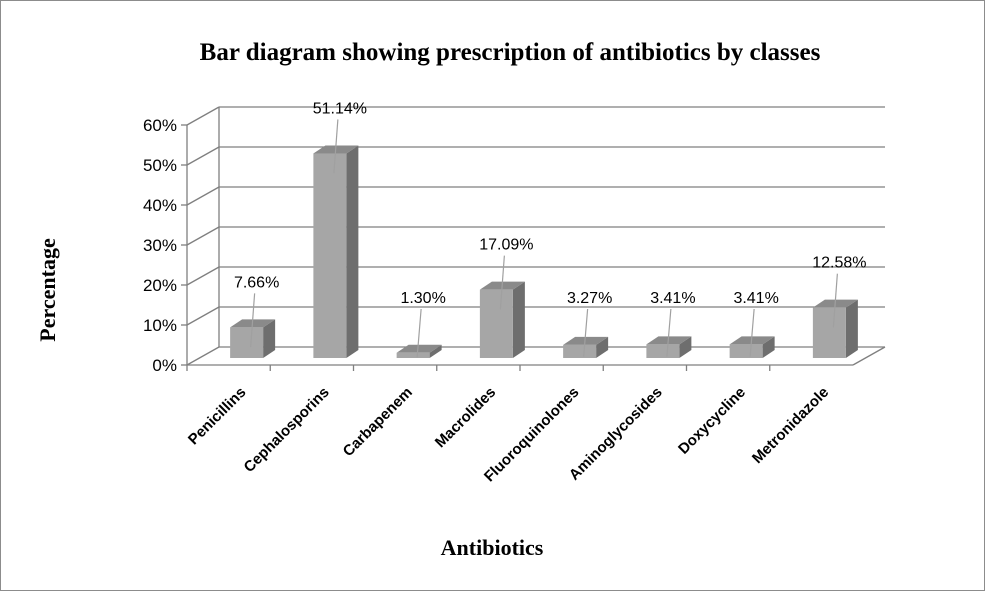 The width and height of the screenshot is (985, 591). I want to click on data-label: 12.58%, so click(839, 263).